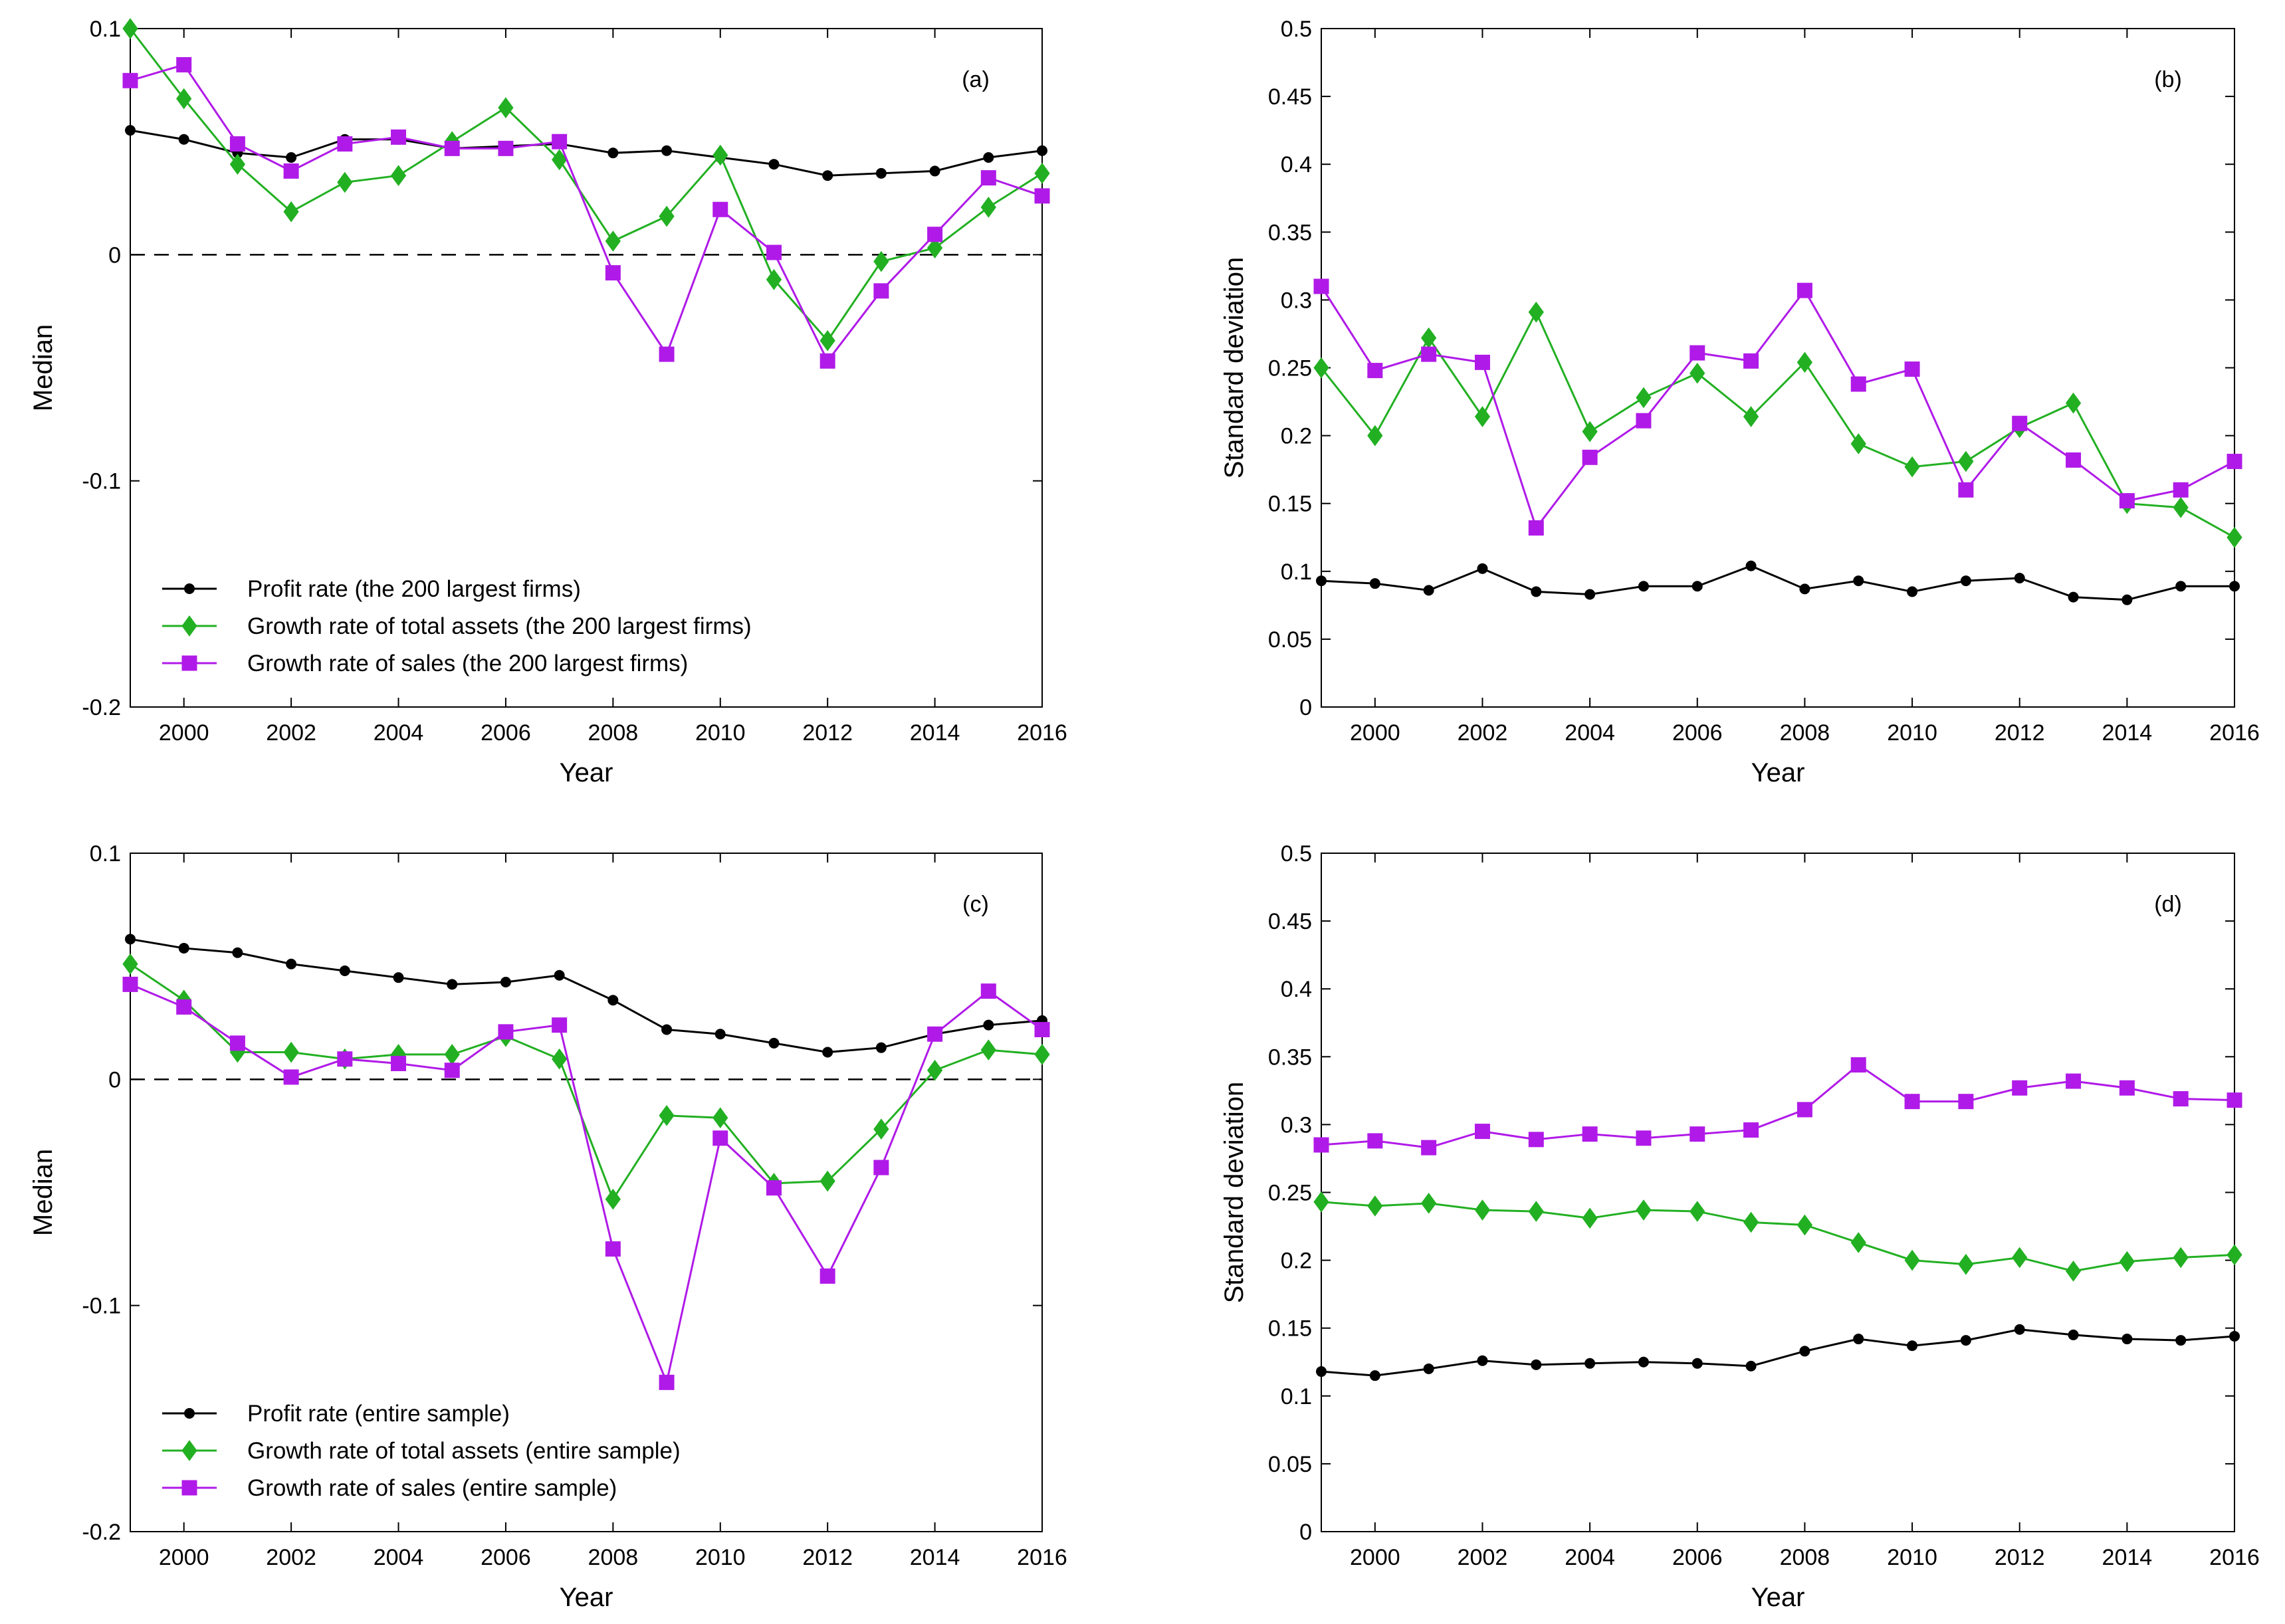 This screenshot has width=2285, height=1624. What do you see at coordinates (102, 1306) in the screenshot?
I see `y-tick-label: -0.1` at bounding box center [102, 1306].